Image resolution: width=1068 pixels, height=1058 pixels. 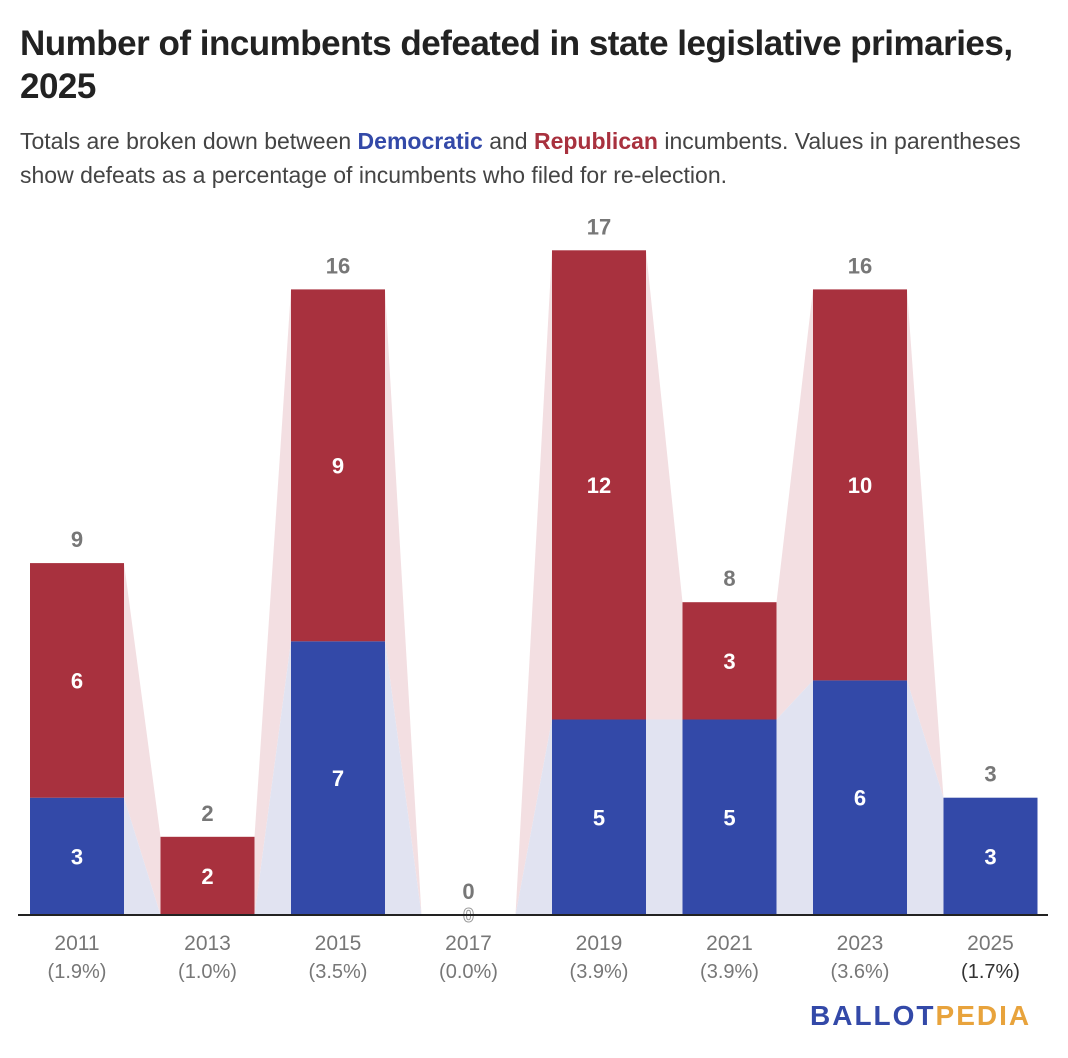 I want to click on democratic-band-2019, so click(x=664, y=817).